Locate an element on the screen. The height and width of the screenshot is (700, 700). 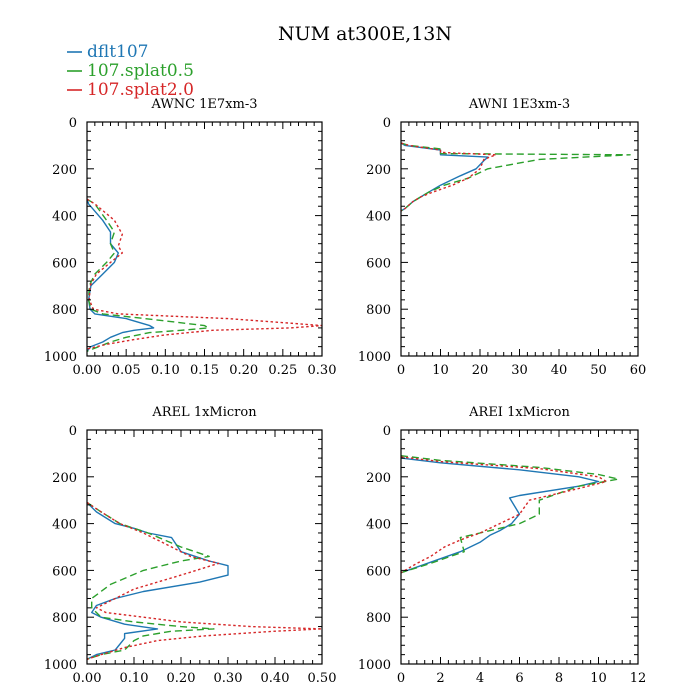
panel-1-title: AWNC 1E7xm-3 is located at coordinates (203, 104).